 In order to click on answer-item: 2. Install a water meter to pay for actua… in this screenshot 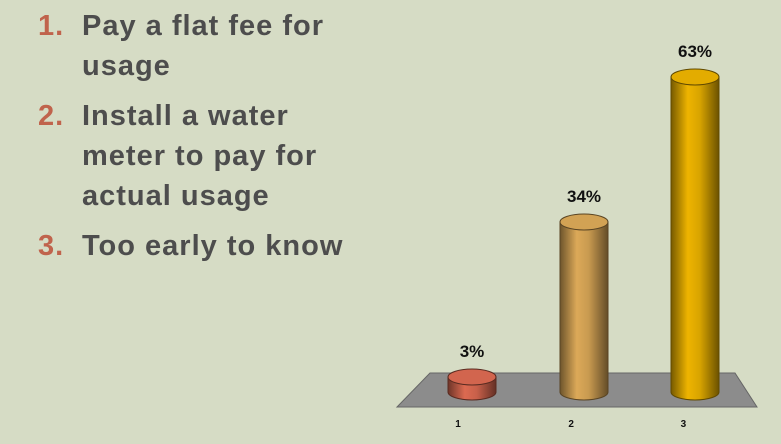, I will do `click(218, 156)`.